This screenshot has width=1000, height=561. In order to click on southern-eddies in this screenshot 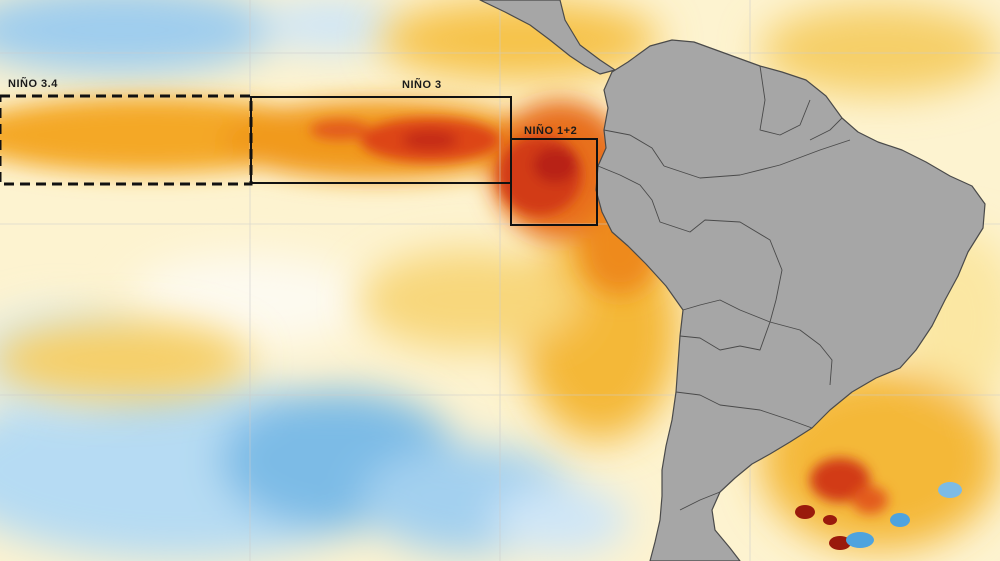, I will do `click(878, 516)`.